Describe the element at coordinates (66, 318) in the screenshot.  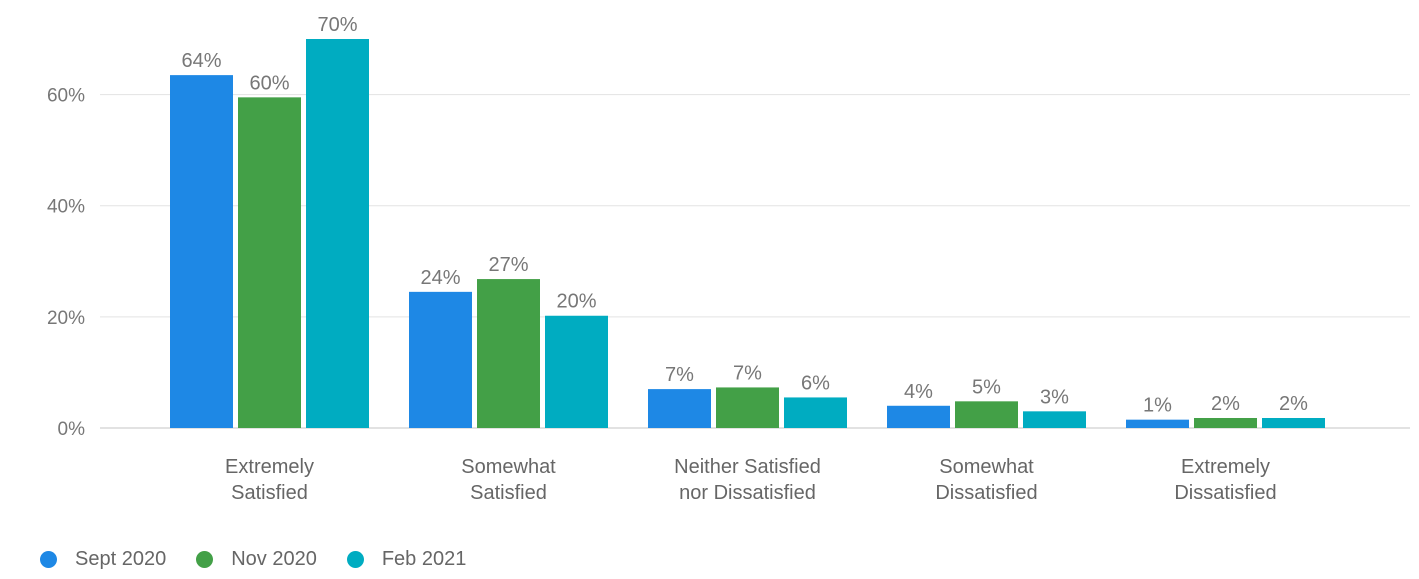
I see `y-tick-label: 20%` at that location.